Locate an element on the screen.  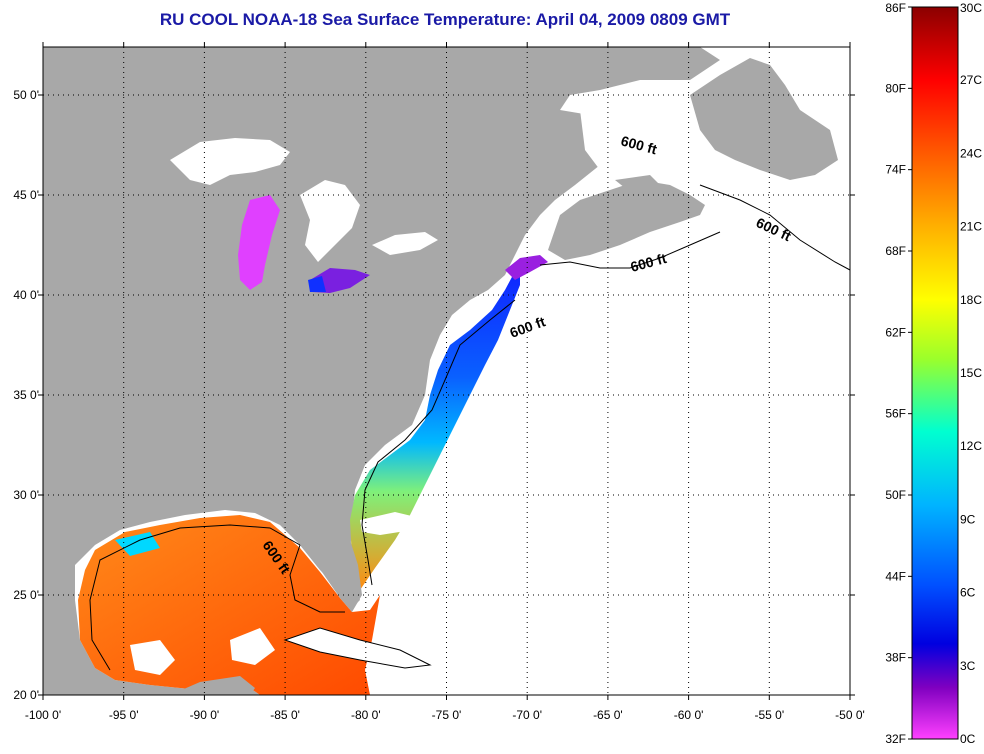
colorbar-celsius-labels: 30C 27C 24C 21C 18C 15C 12C 9C 6C 3C 0C is located at coordinates (971, 373).